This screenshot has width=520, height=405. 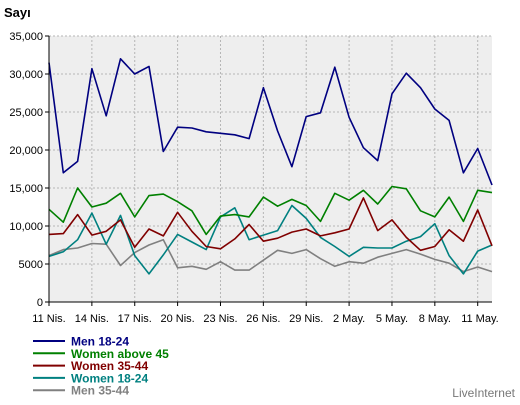 I want to click on x-tick-label: 26 Nis., so click(x=263, y=319).